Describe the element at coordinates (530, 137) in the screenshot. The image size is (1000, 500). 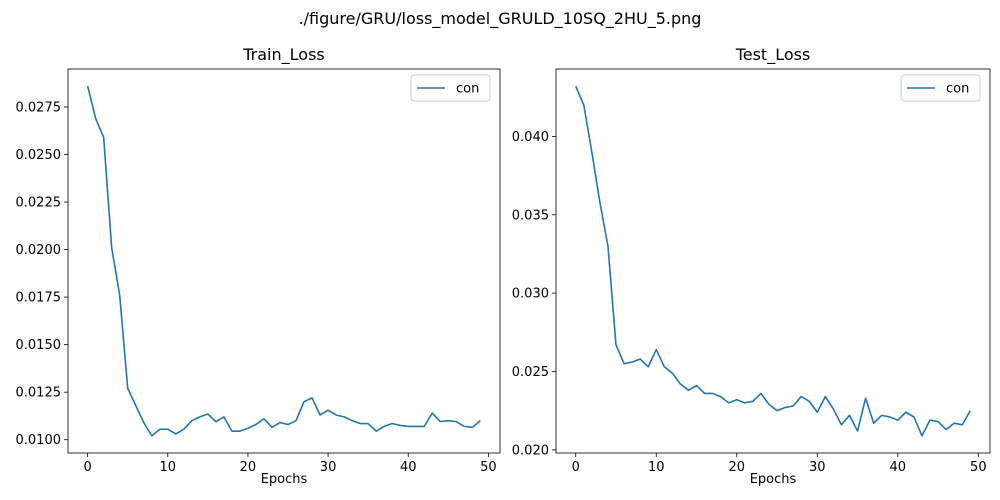
I see `test-y-tick-label: 0.040` at that location.